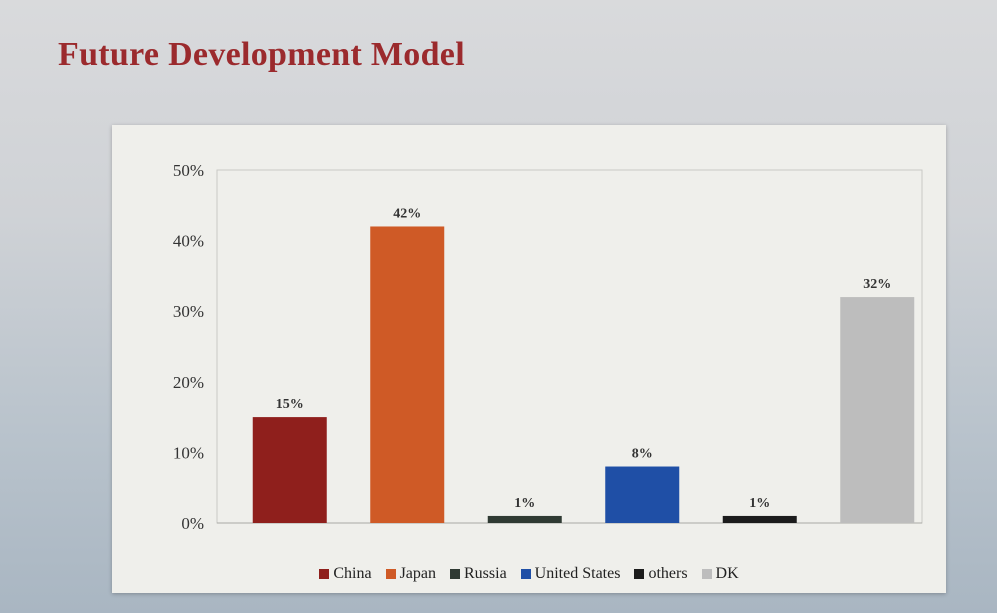 The image size is (997, 613). What do you see at coordinates (417, 573) in the screenshot?
I see `legend-label: Japan` at bounding box center [417, 573].